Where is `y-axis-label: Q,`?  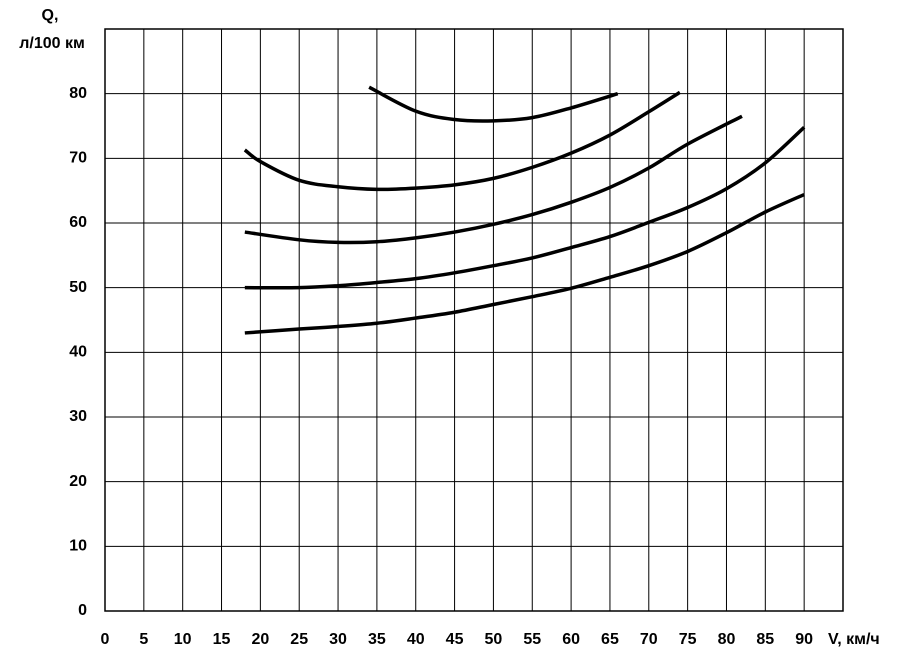
y-axis-label: Q, is located at coordinates (50, 15).